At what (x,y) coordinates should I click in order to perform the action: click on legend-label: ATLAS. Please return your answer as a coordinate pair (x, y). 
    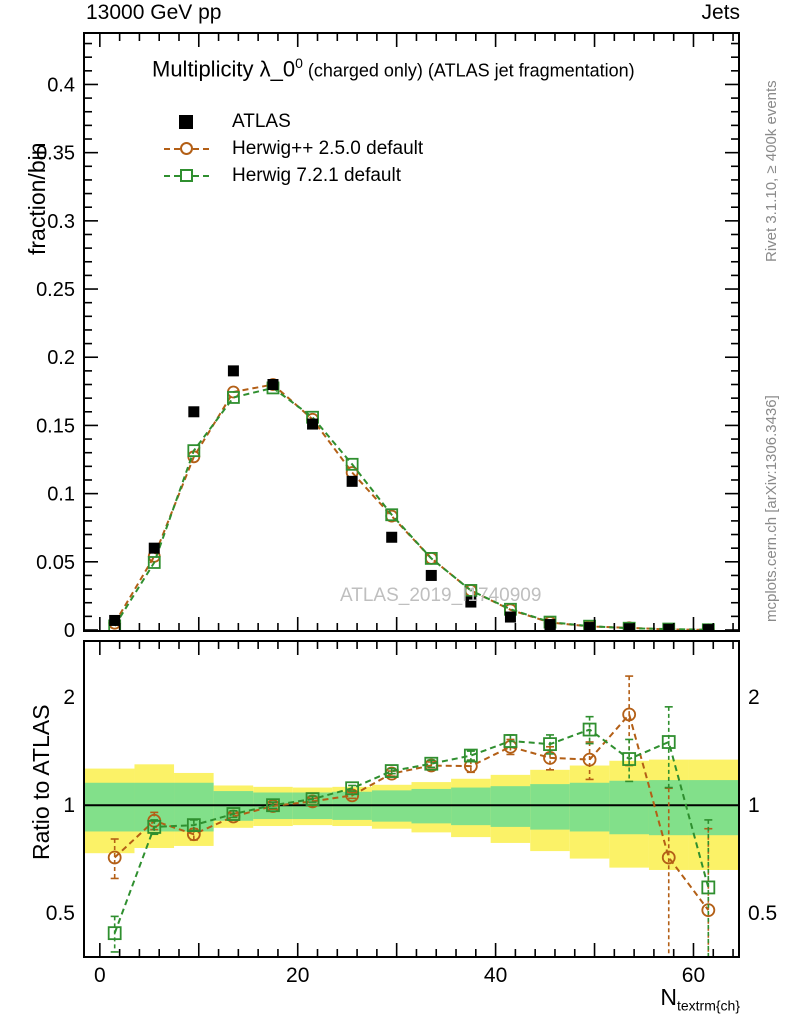
    Looking at the image, I should click on (261, 121).